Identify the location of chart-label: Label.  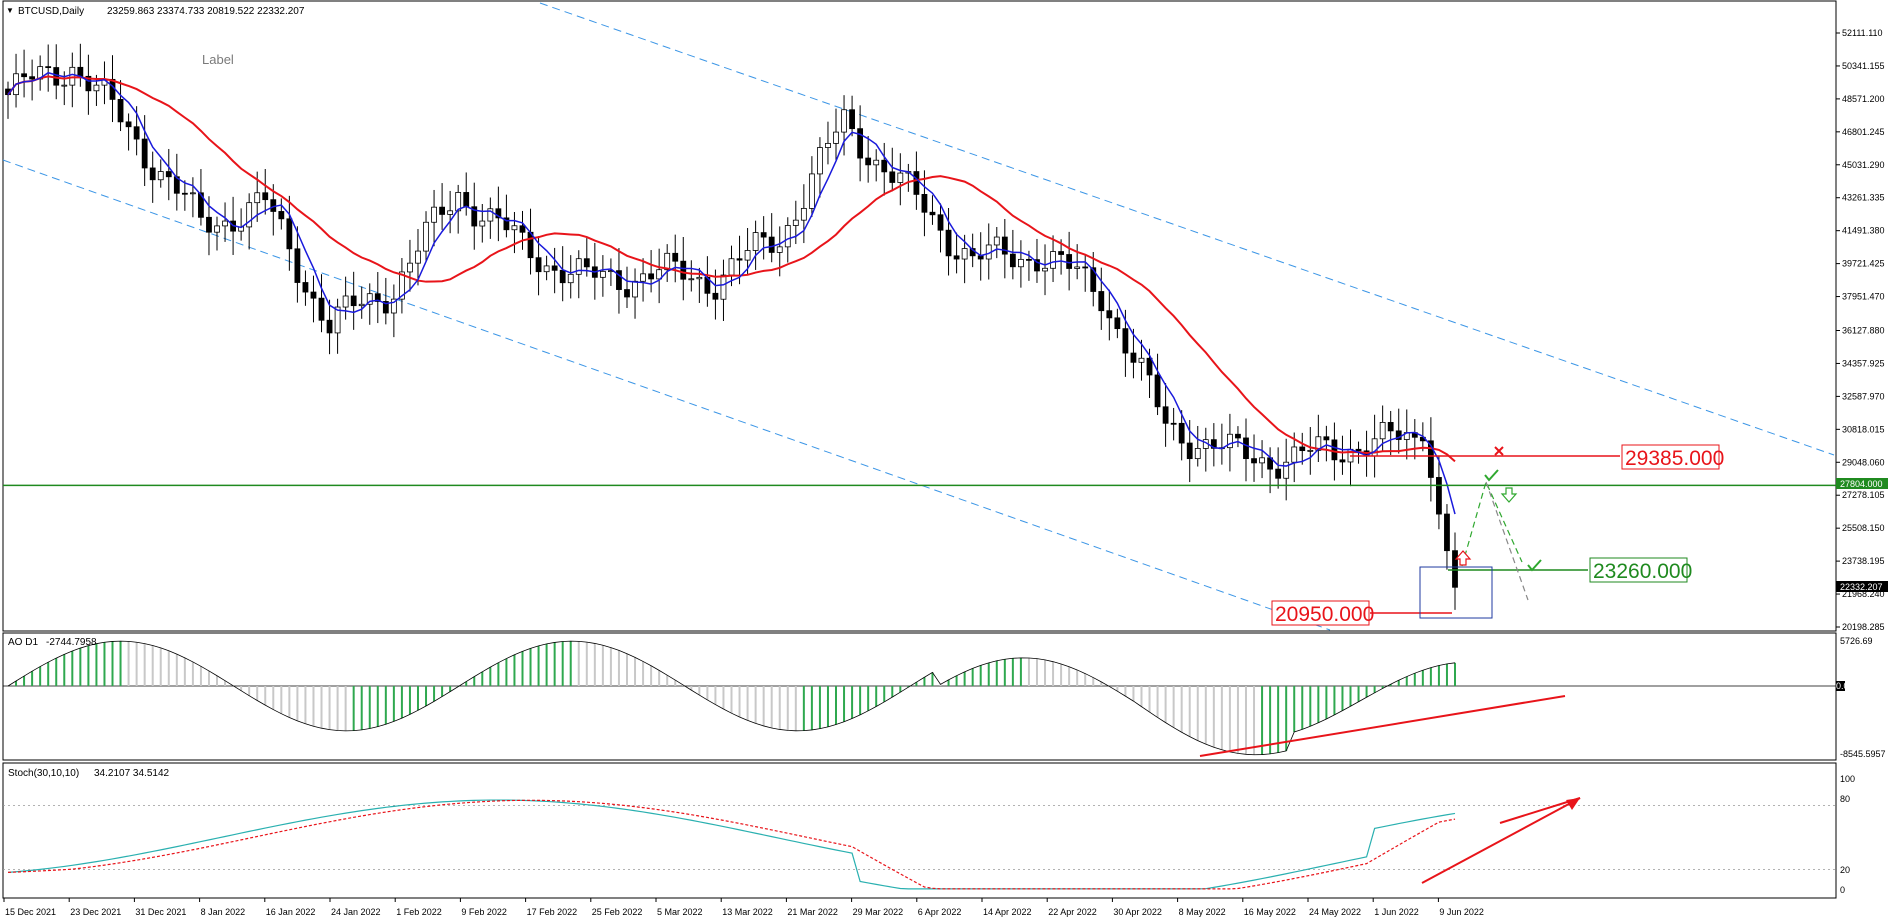
(218, 59).